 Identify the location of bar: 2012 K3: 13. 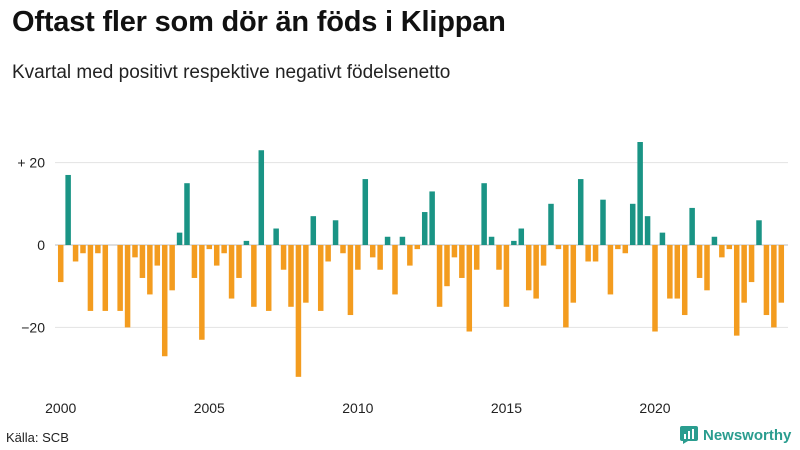
(432, 218).